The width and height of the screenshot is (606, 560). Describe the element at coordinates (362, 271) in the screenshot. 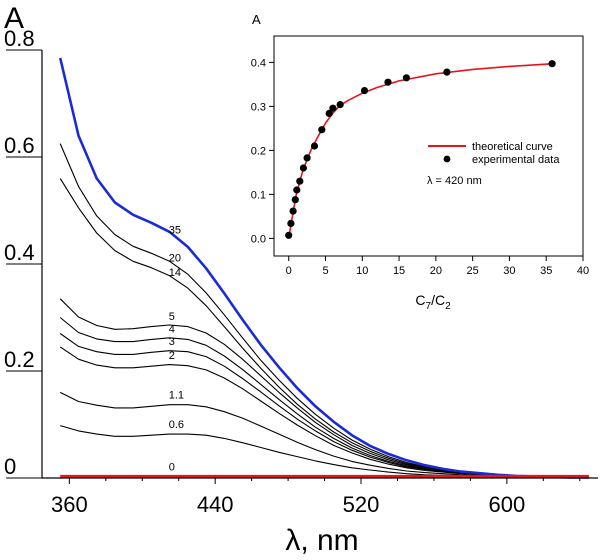

I see `inset-x-tick-label: 10` at that location.